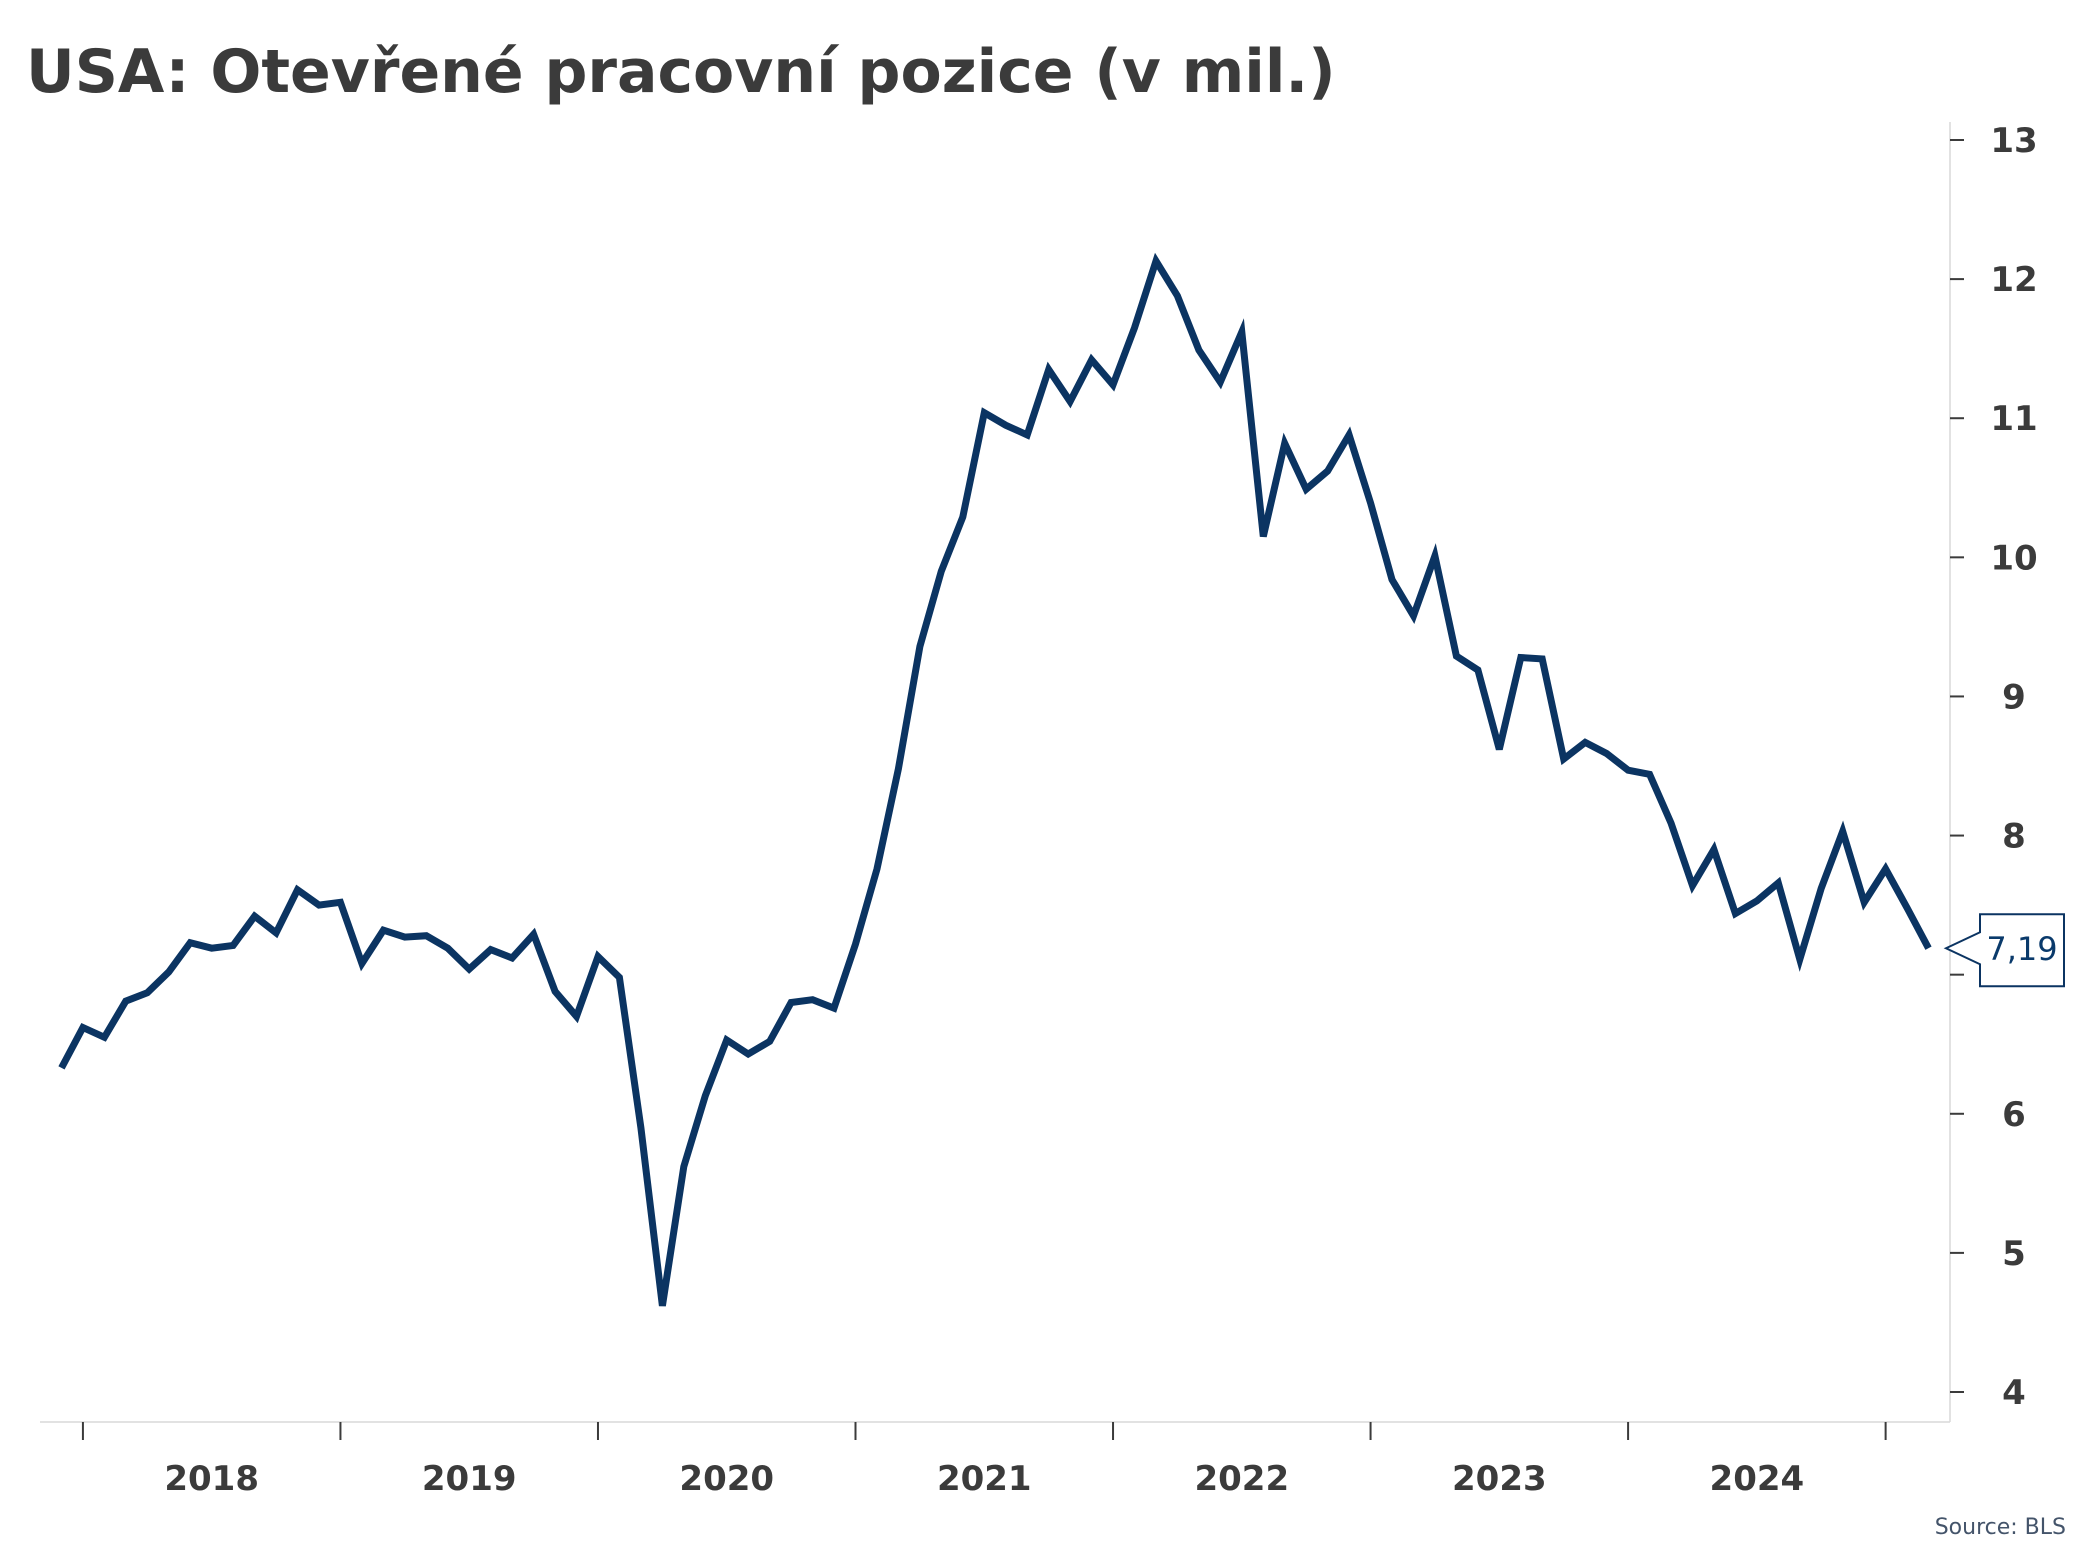 The image size is (2093, 1568). I want to click on x-tick-label: 2019, so click(469, 1479).